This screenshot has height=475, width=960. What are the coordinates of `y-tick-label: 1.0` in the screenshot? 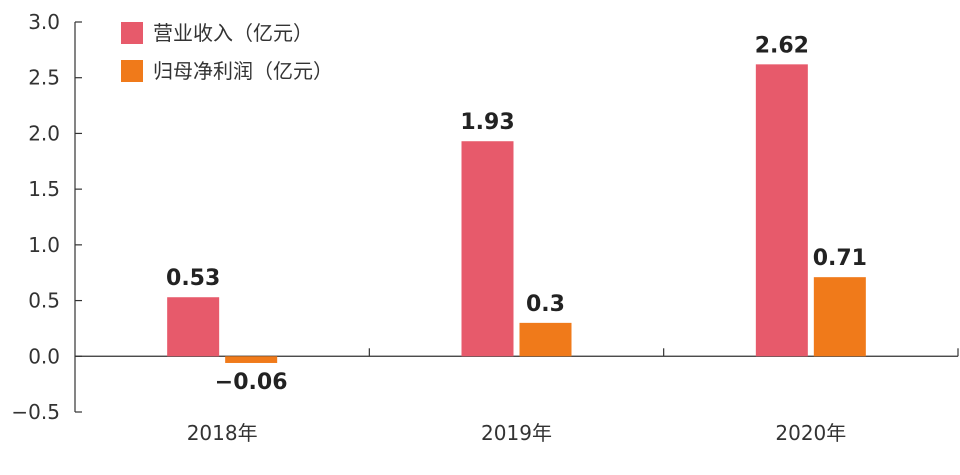 It's located at (44, 245).